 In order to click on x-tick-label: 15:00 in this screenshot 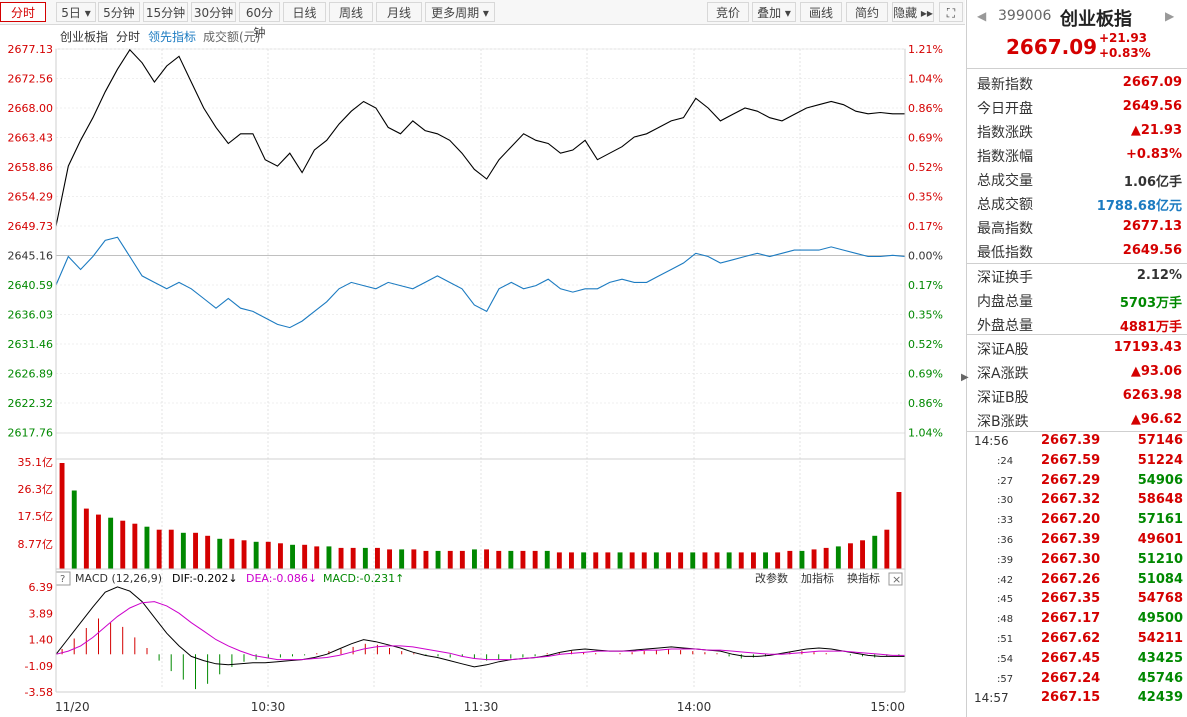, I will do `click(887, 707)`.